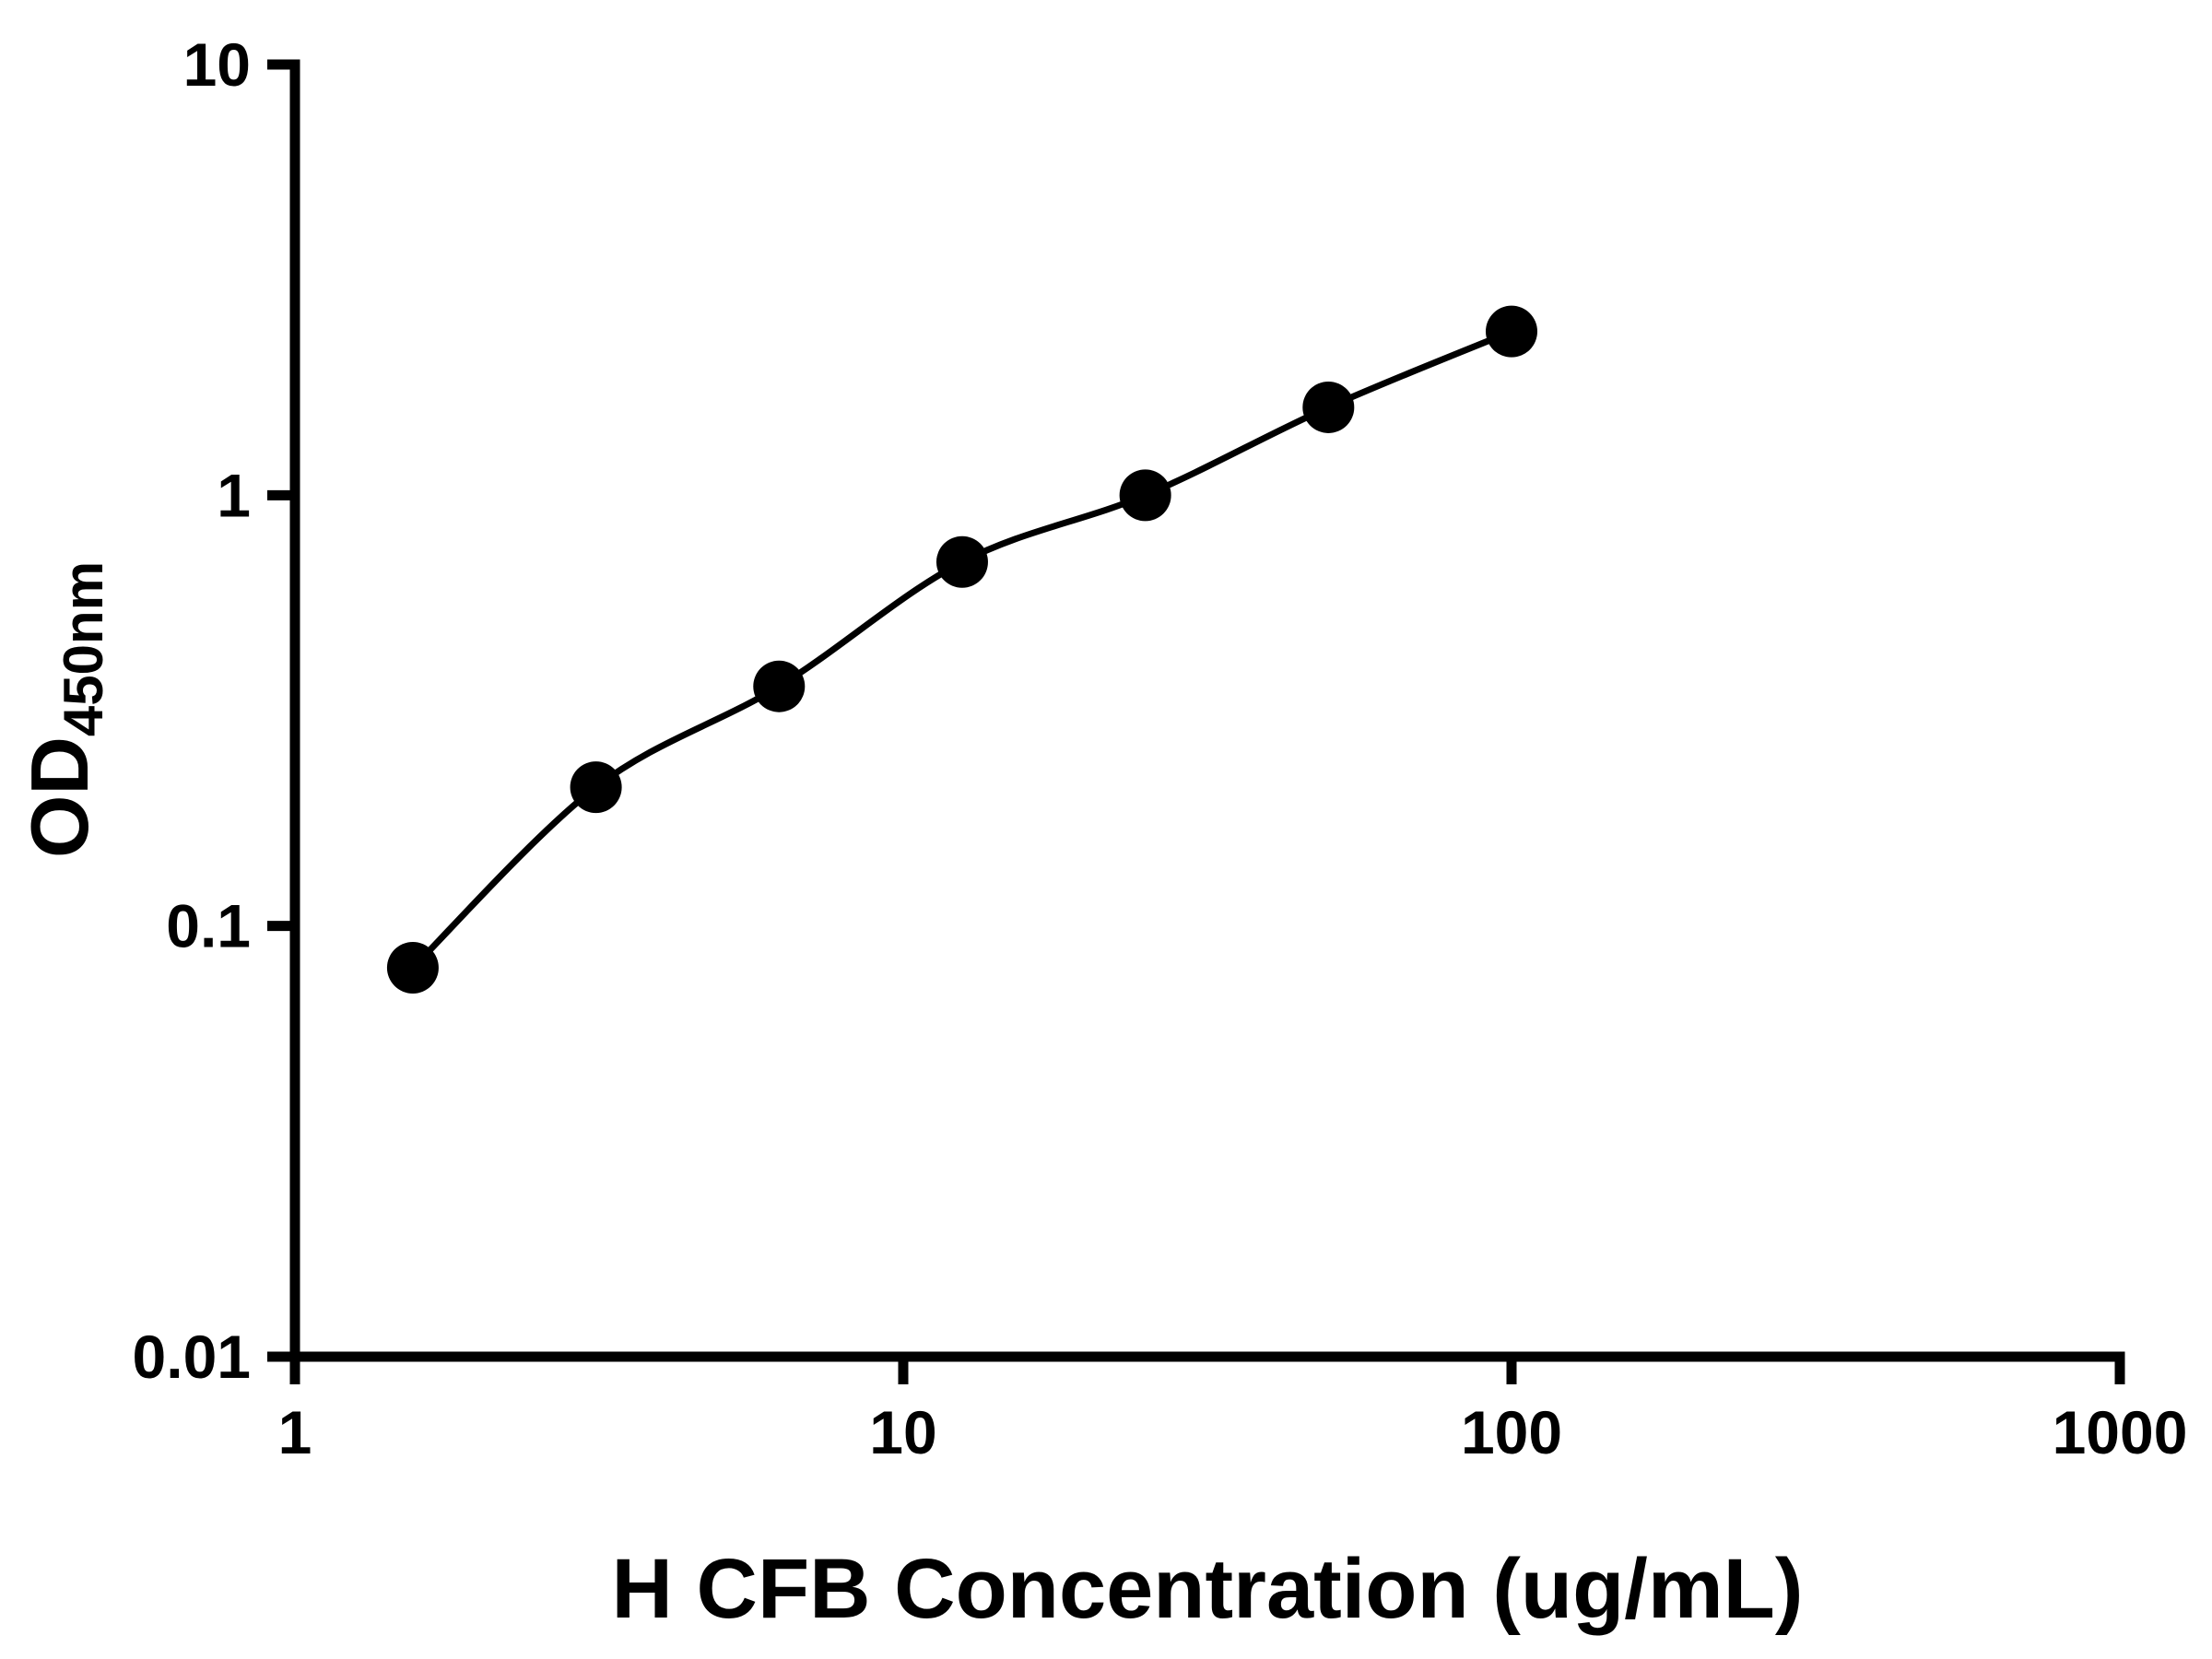  I want to click on x-tick-label: 1000, so click(2120, 1432).